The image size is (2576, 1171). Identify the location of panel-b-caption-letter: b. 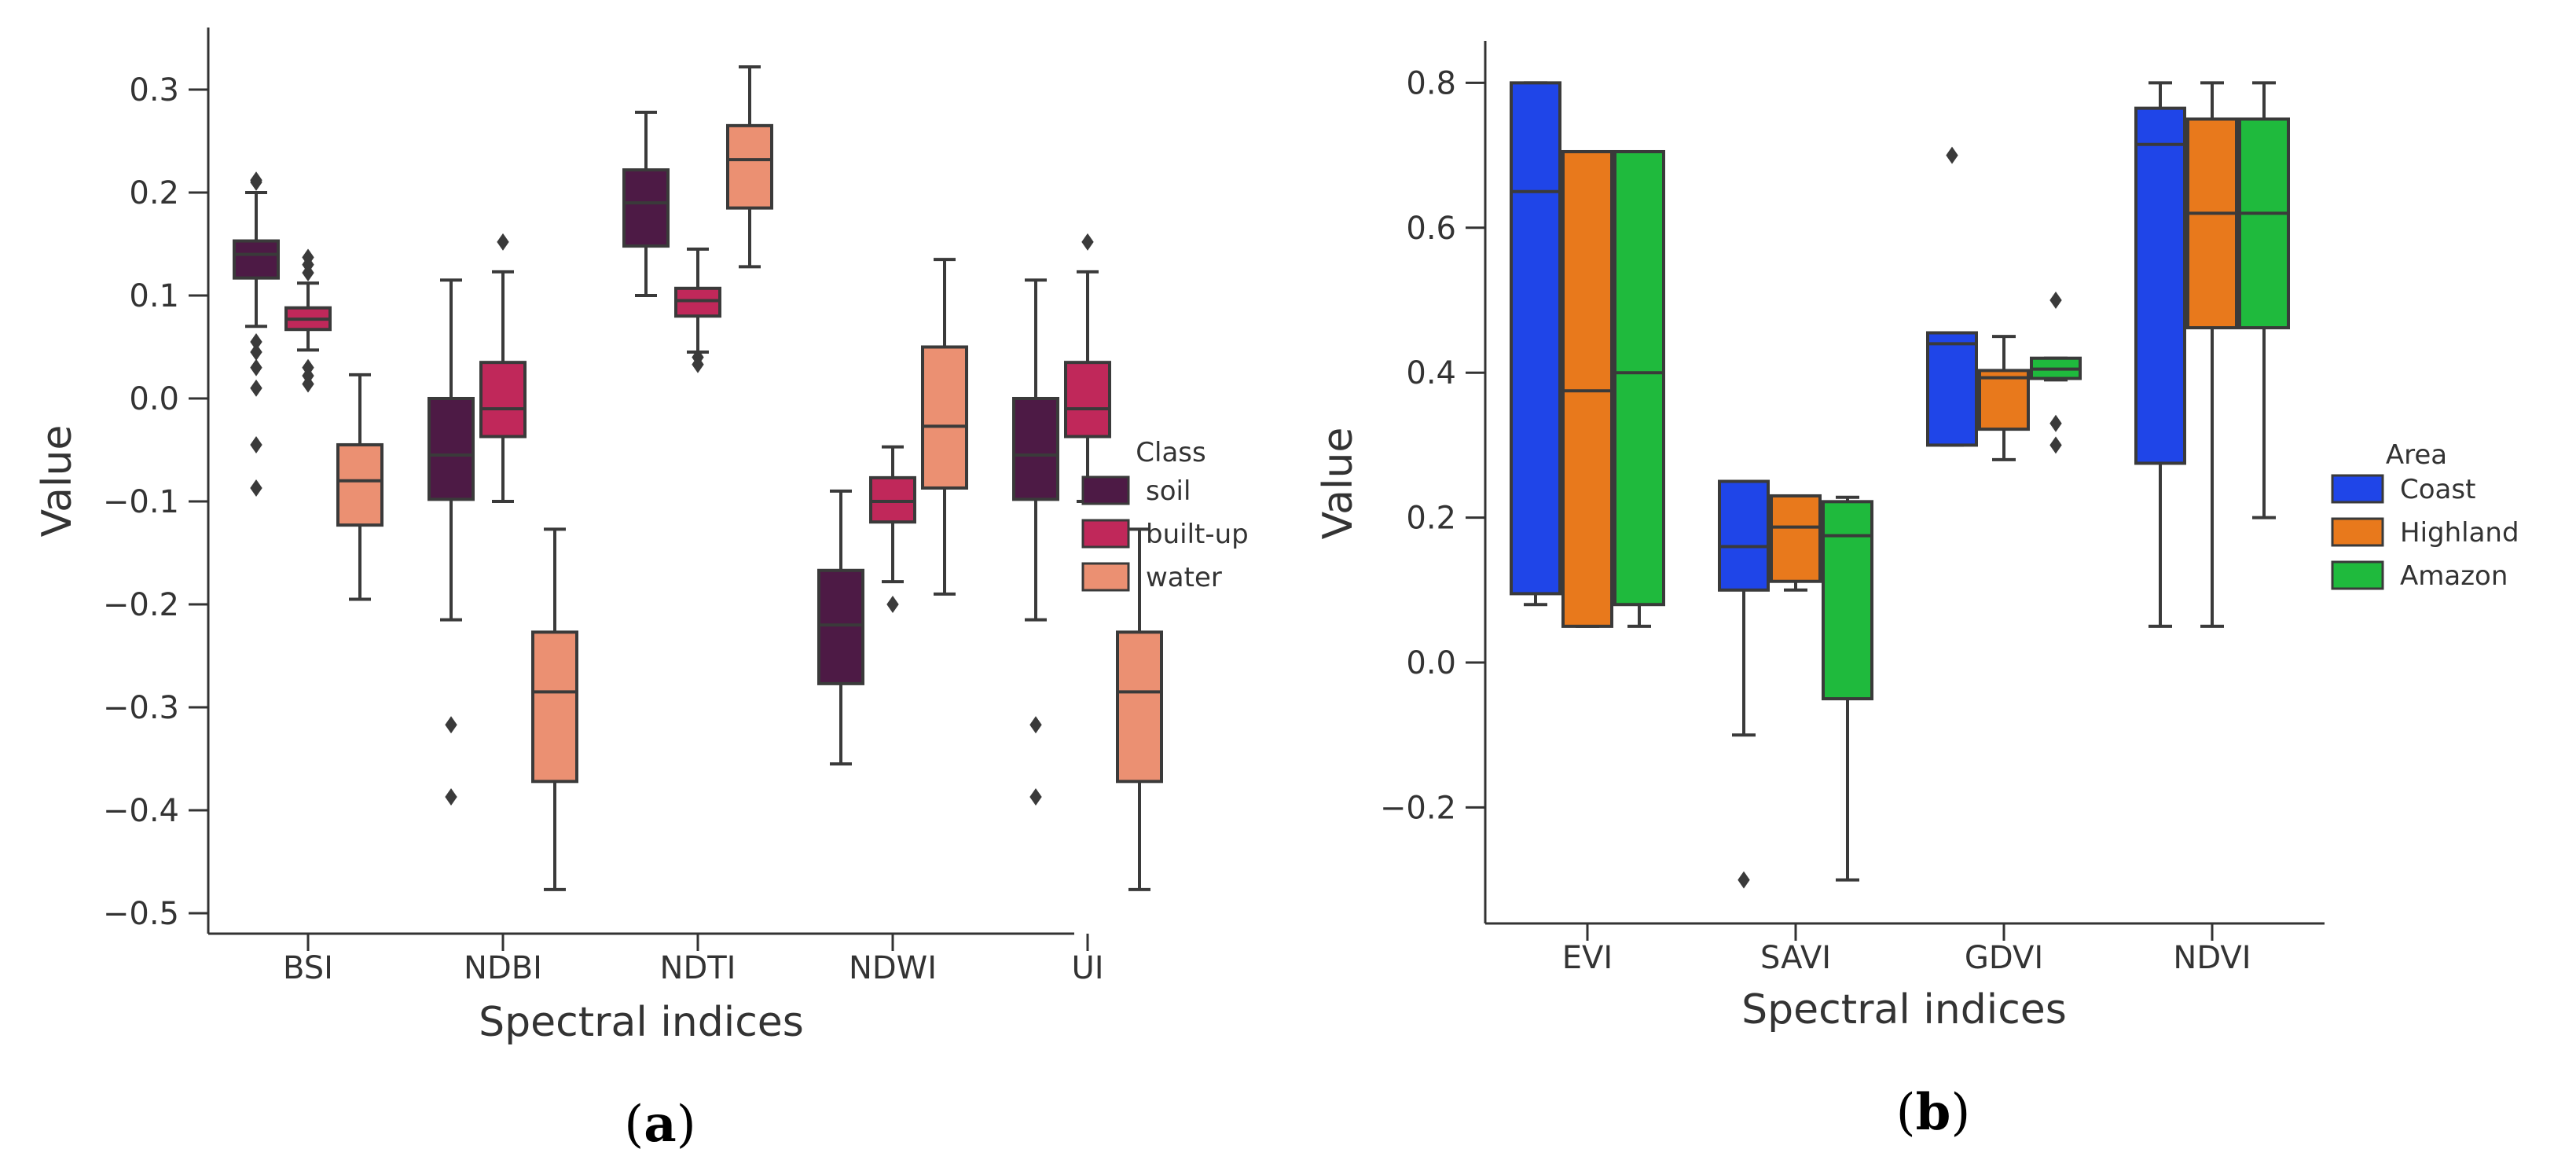
(1933, 1112).